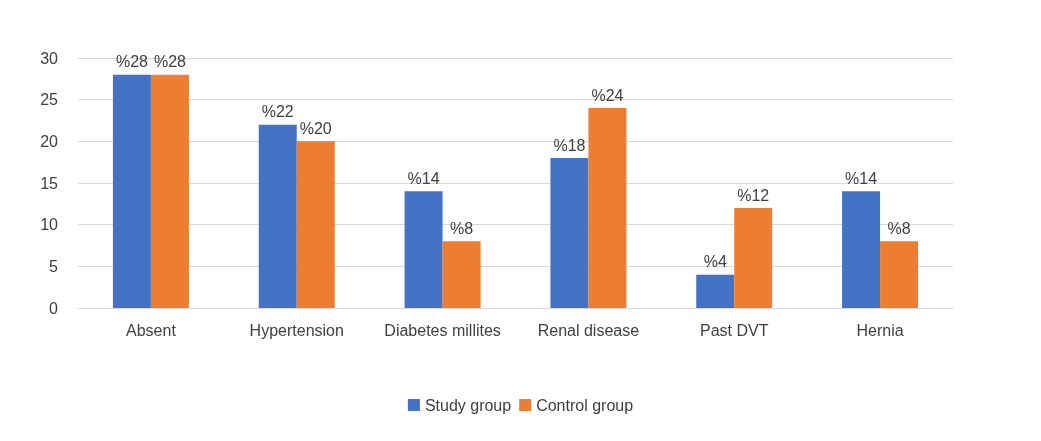 This screenshot has width=1041, height=441. Describe the element at coordinates (607, 95) in the screenshot. I see `data-label: %24` at that location.